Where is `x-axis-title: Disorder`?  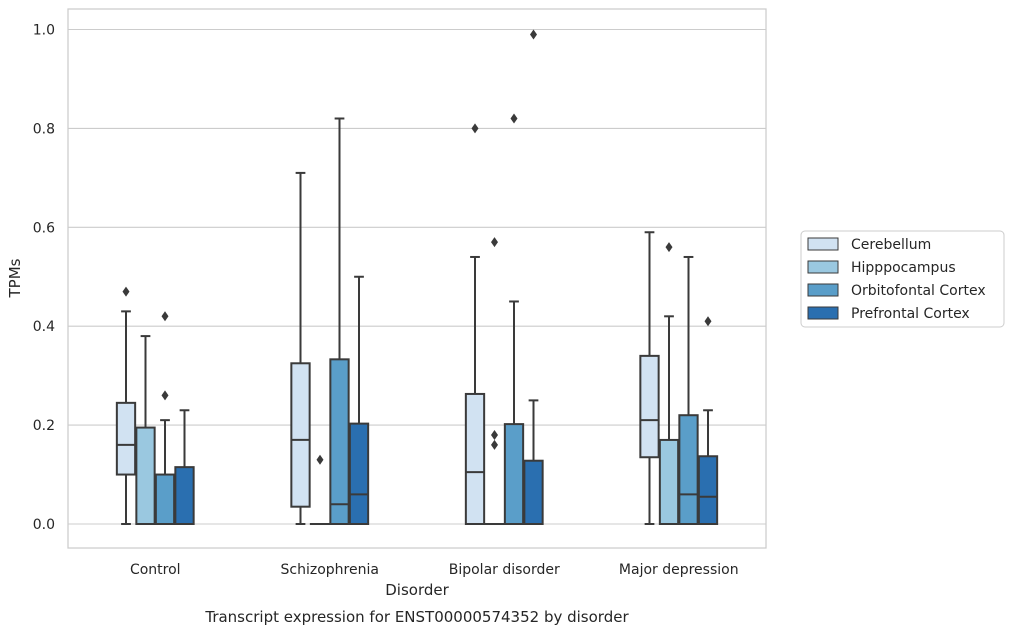 x-axis-title: Disorder is located at coordinates (417, 590).